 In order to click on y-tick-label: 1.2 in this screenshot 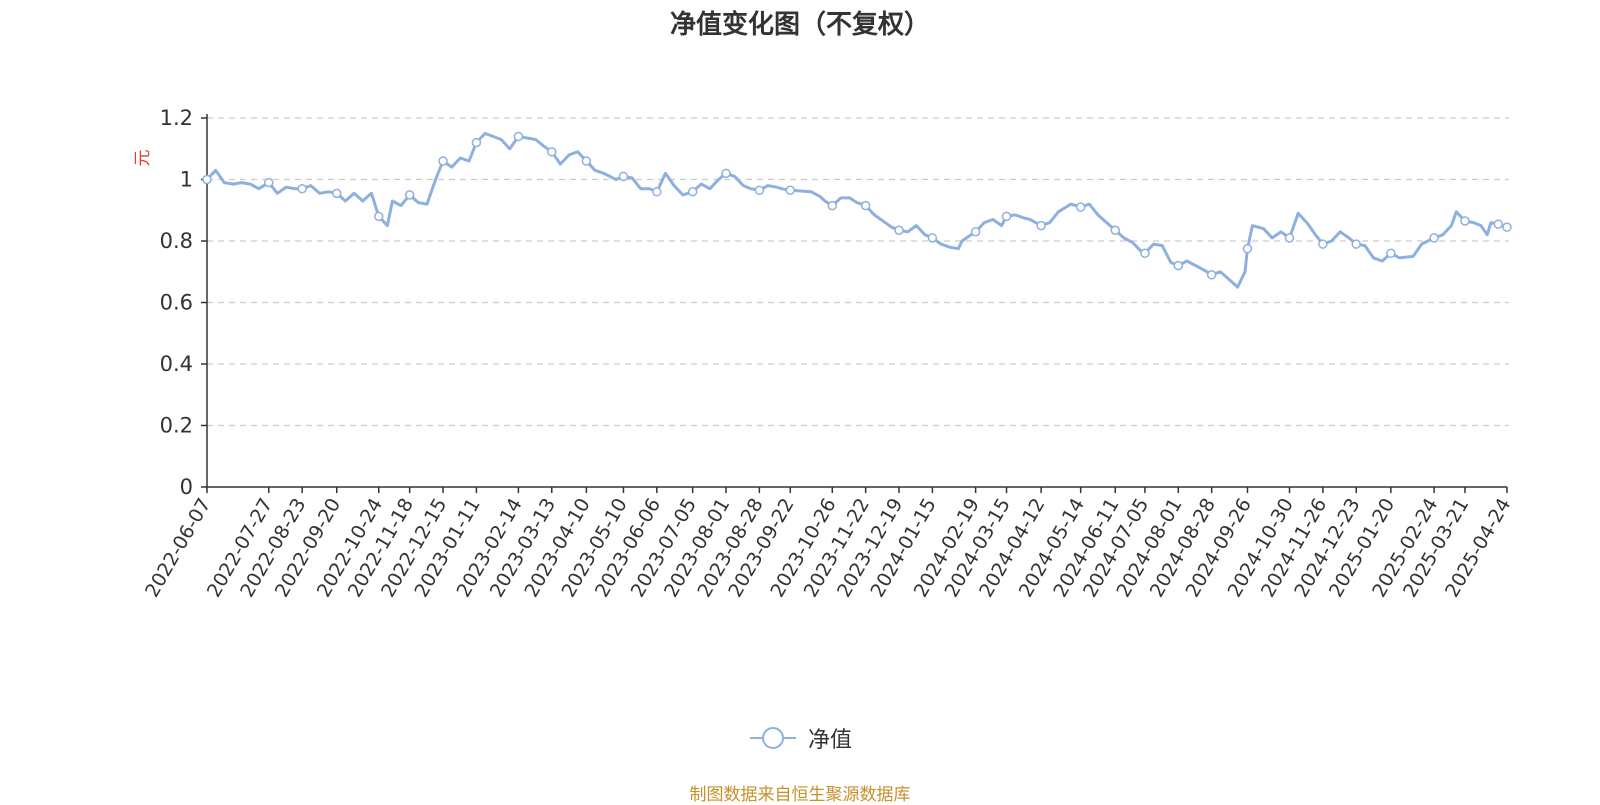, I will do `click(176, 118)`.